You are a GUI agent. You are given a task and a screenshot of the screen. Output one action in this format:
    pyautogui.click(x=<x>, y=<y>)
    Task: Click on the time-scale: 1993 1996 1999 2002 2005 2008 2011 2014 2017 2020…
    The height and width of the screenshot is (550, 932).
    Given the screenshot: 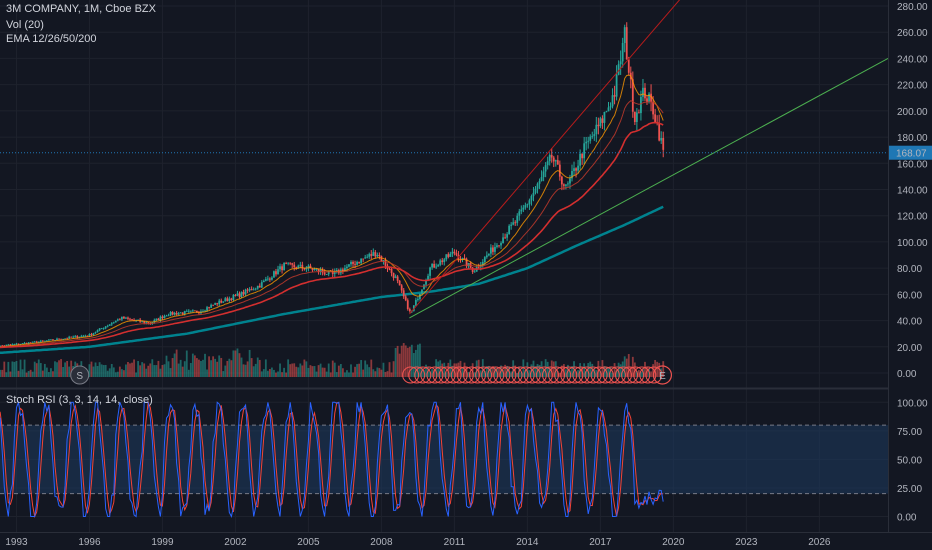 What is the action you would take?
    pyautogui.click(x=418, y=542)
    